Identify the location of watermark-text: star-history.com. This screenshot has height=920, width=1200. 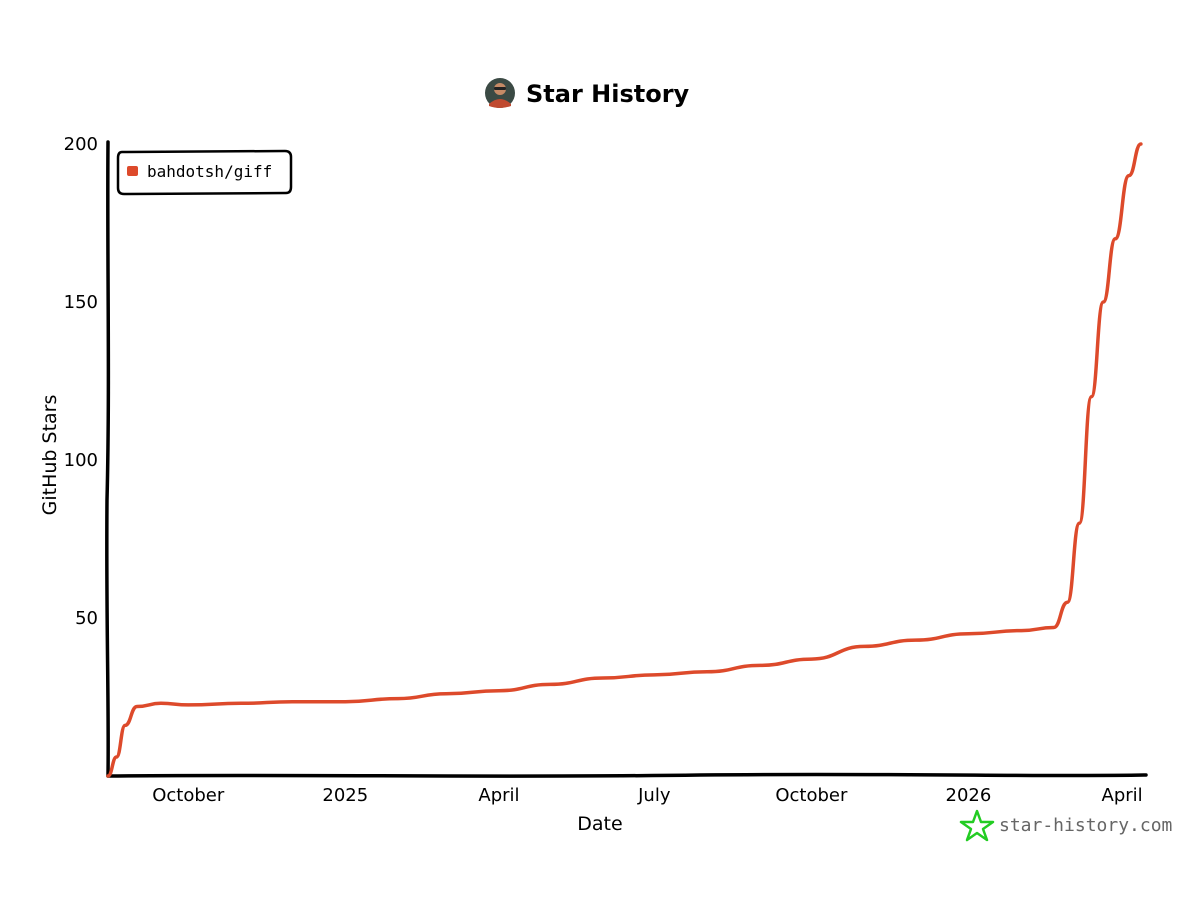
(1085, 825).